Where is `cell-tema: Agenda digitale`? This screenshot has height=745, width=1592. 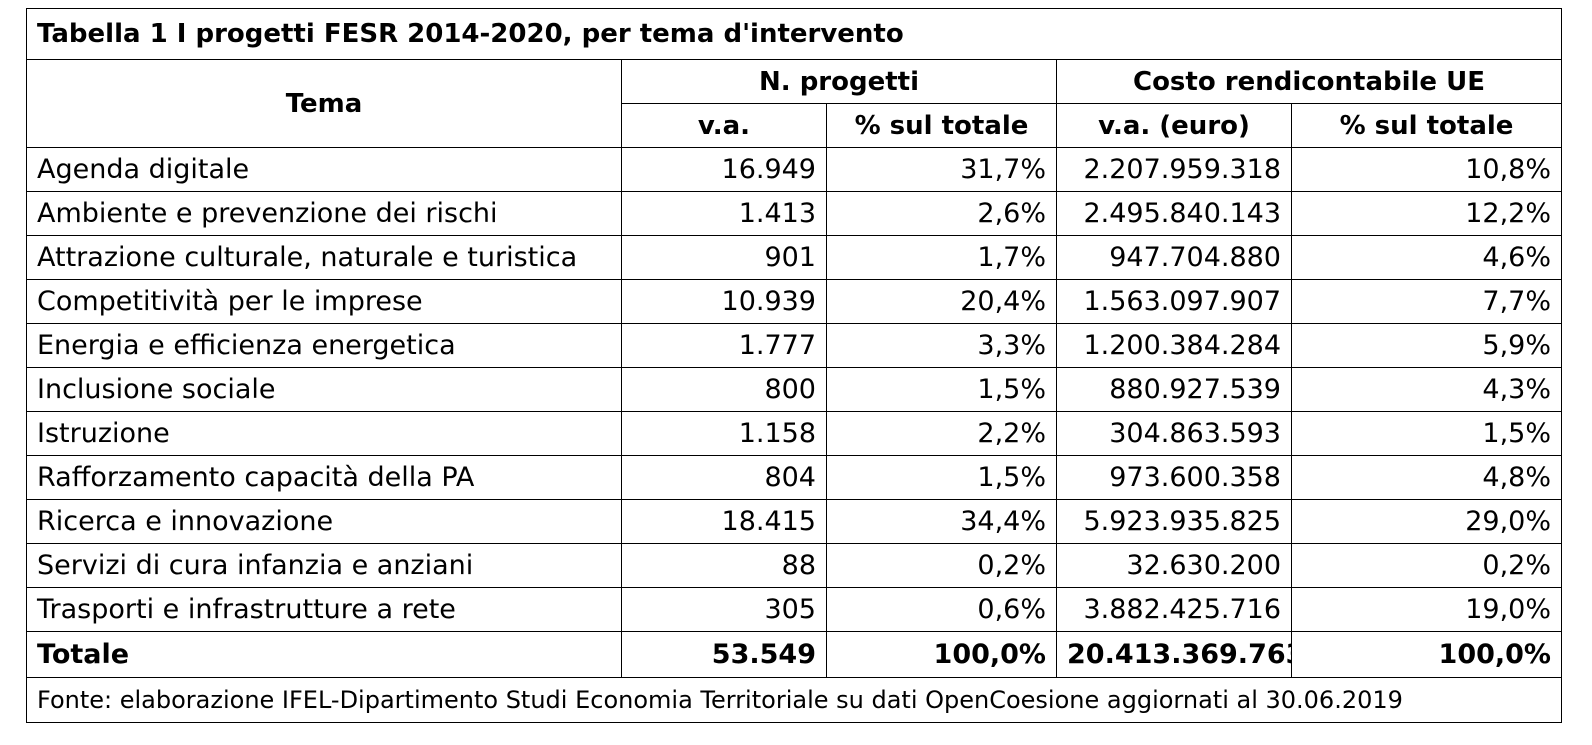
cell-tema: Agenda digitale is located at coordinates (324, 169).